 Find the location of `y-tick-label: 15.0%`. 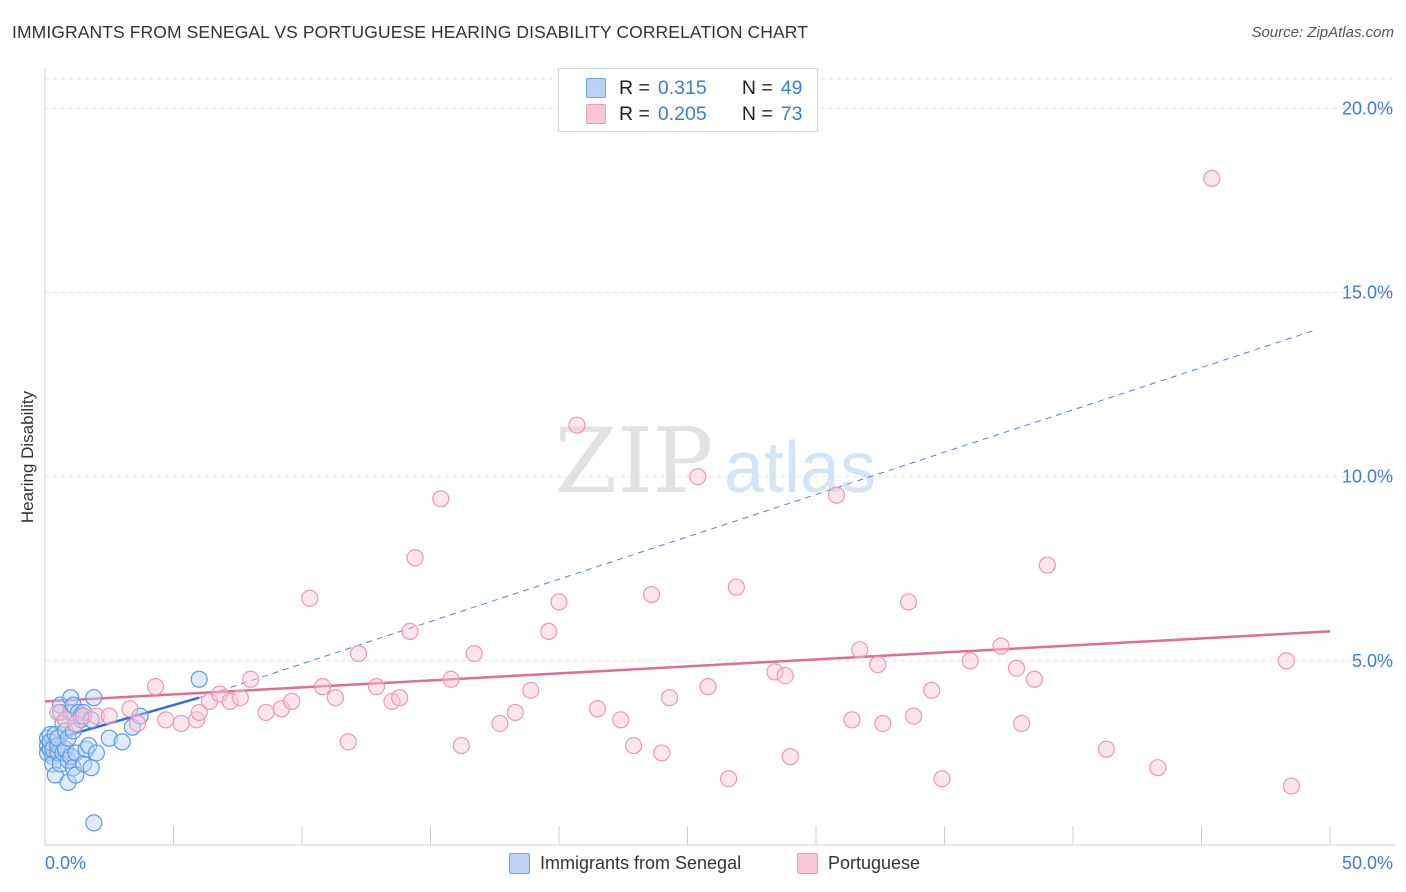

y-tick-label: 15.0% is located at coordinates (1367, 293).